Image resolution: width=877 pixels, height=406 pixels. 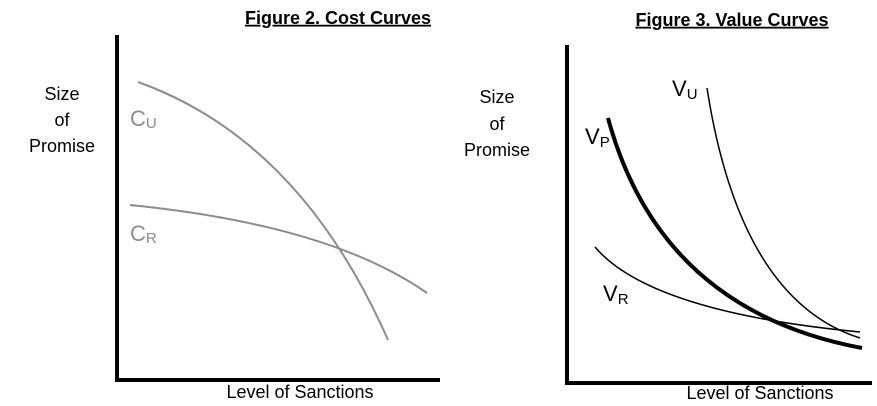 What do you see at coordinates (597, 137) in the screenshot?
I see `curve-label: VP` at bounding box center [597, 137].